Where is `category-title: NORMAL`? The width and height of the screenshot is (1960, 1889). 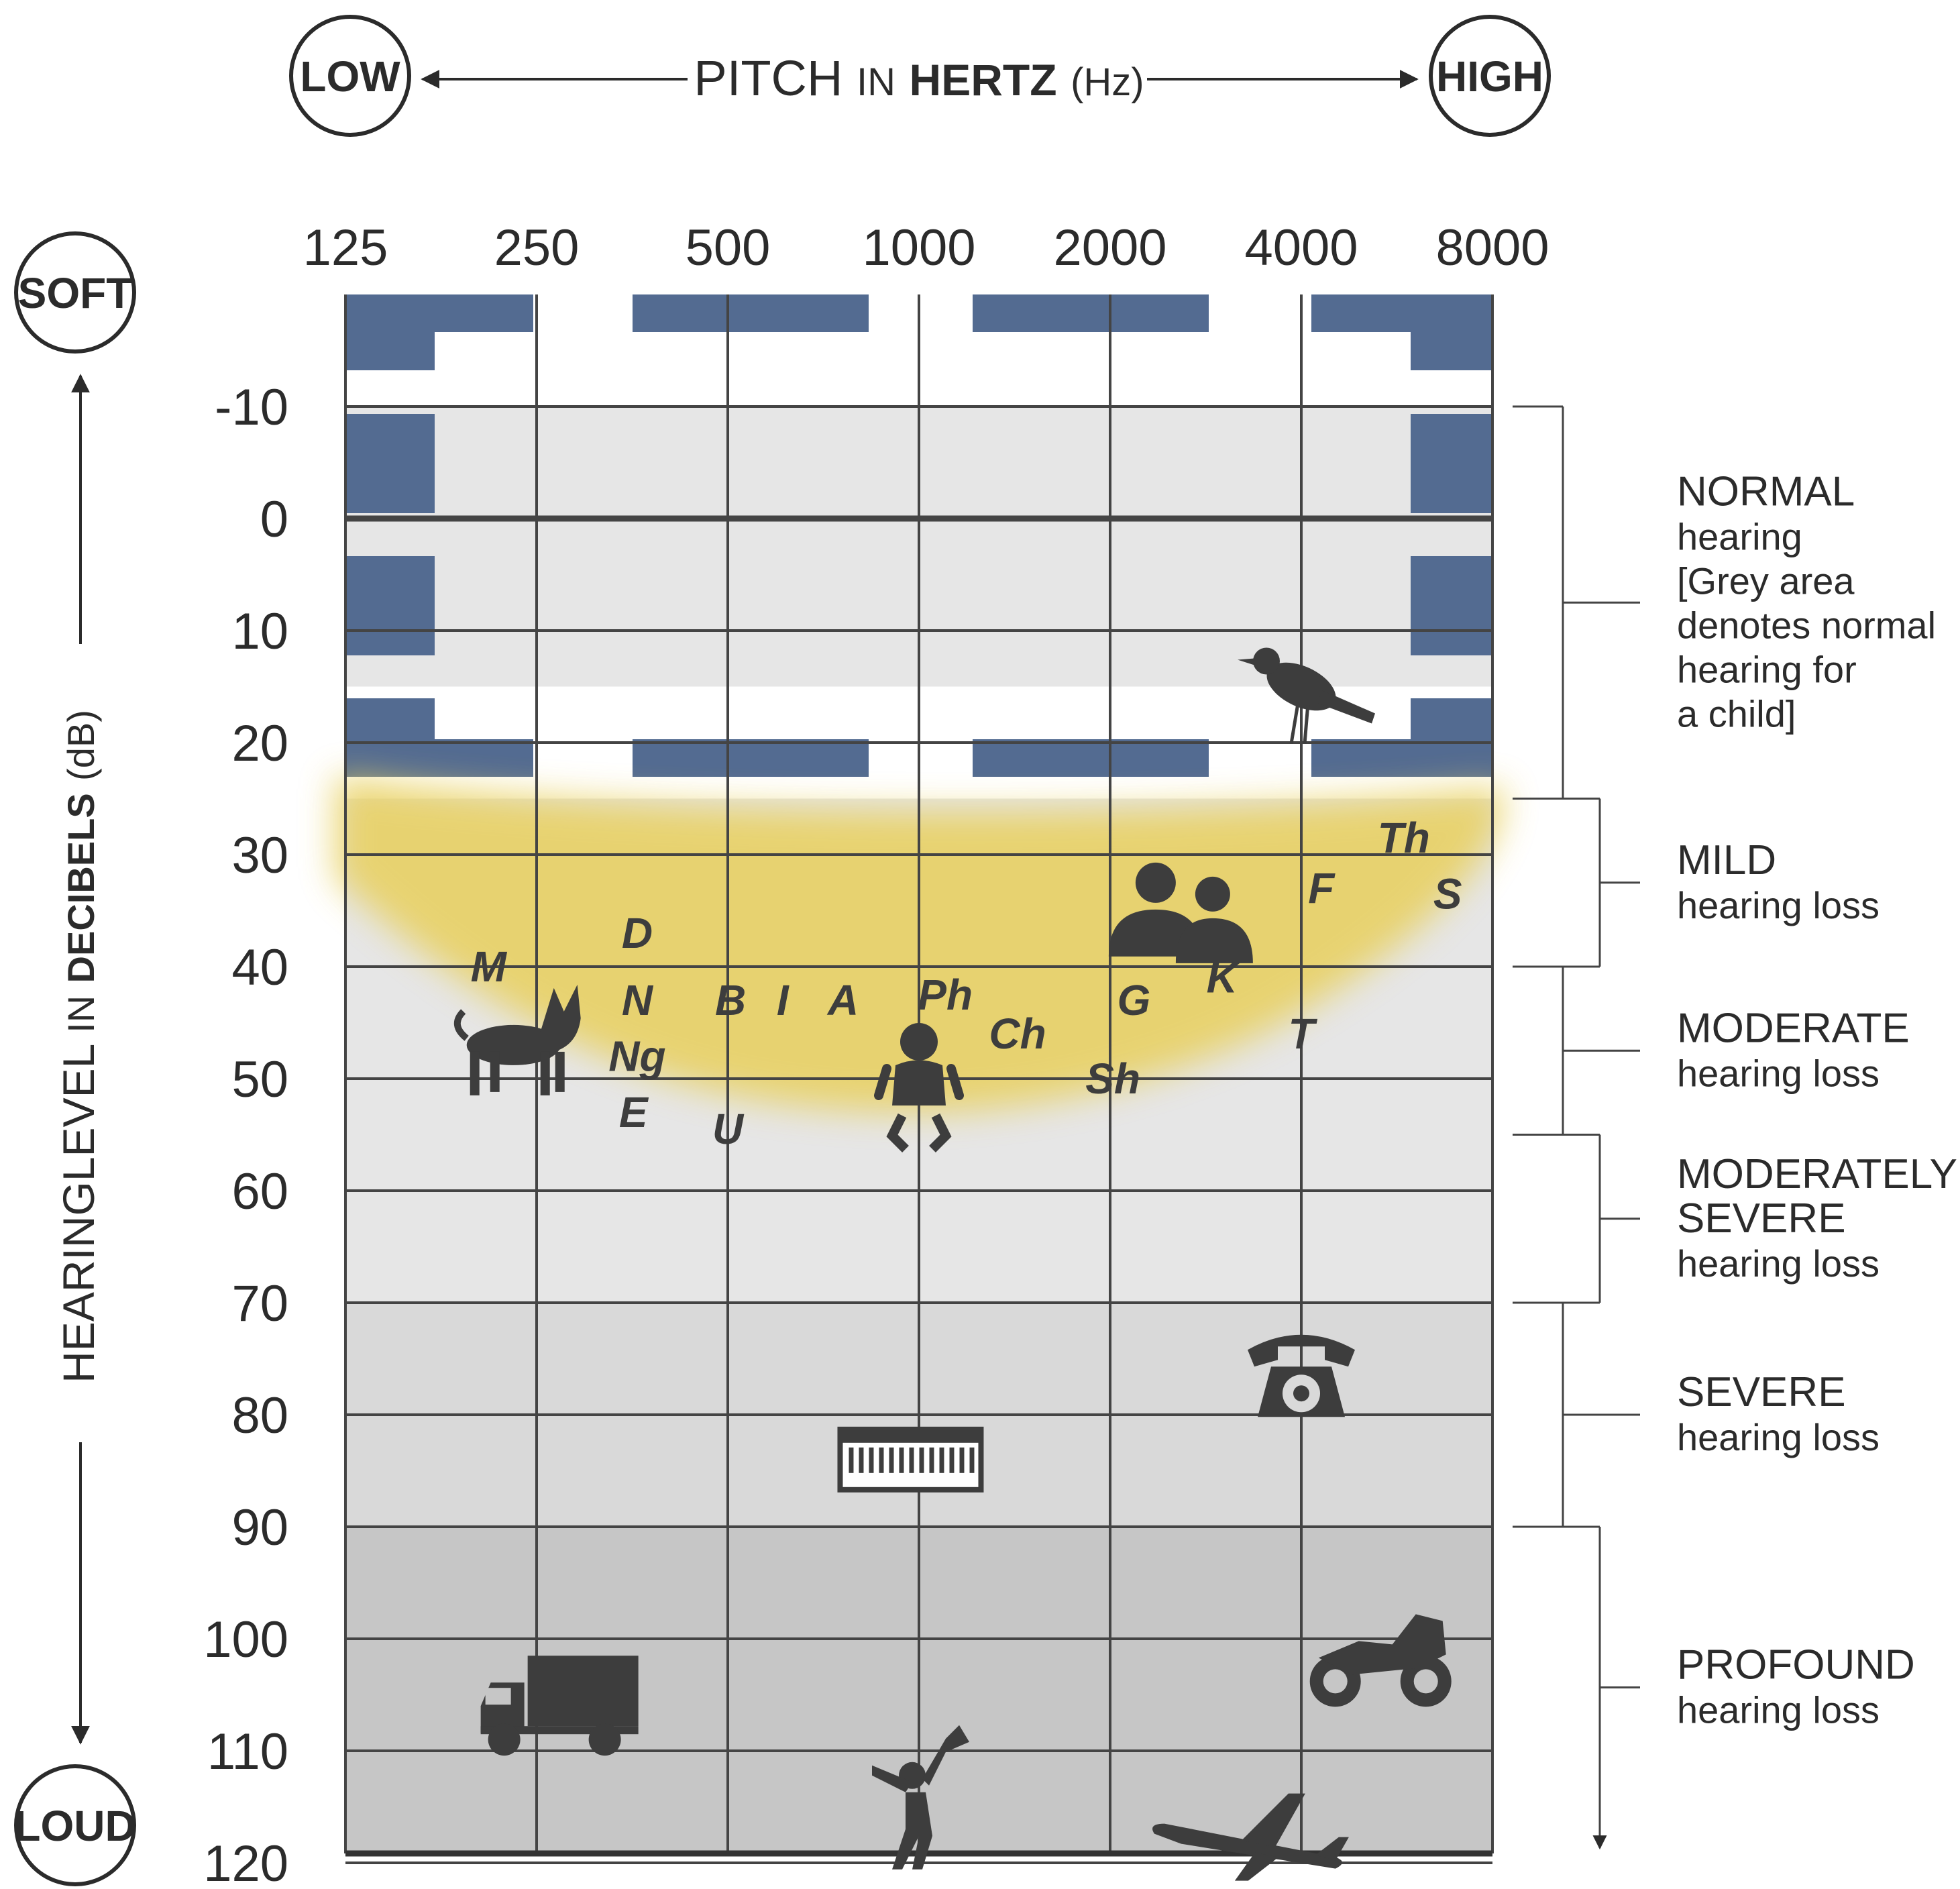
category-title: NORMAL is located at coordinates (1766, 491).